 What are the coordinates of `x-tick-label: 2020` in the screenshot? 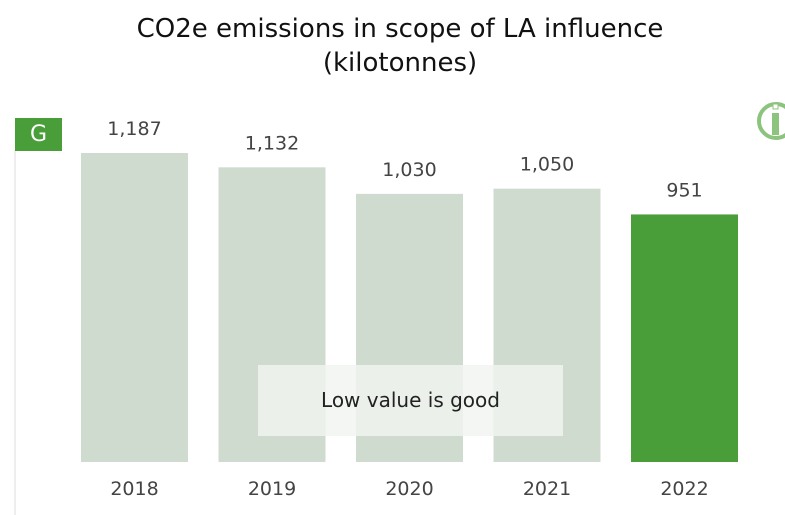 It's located at (409, 489).